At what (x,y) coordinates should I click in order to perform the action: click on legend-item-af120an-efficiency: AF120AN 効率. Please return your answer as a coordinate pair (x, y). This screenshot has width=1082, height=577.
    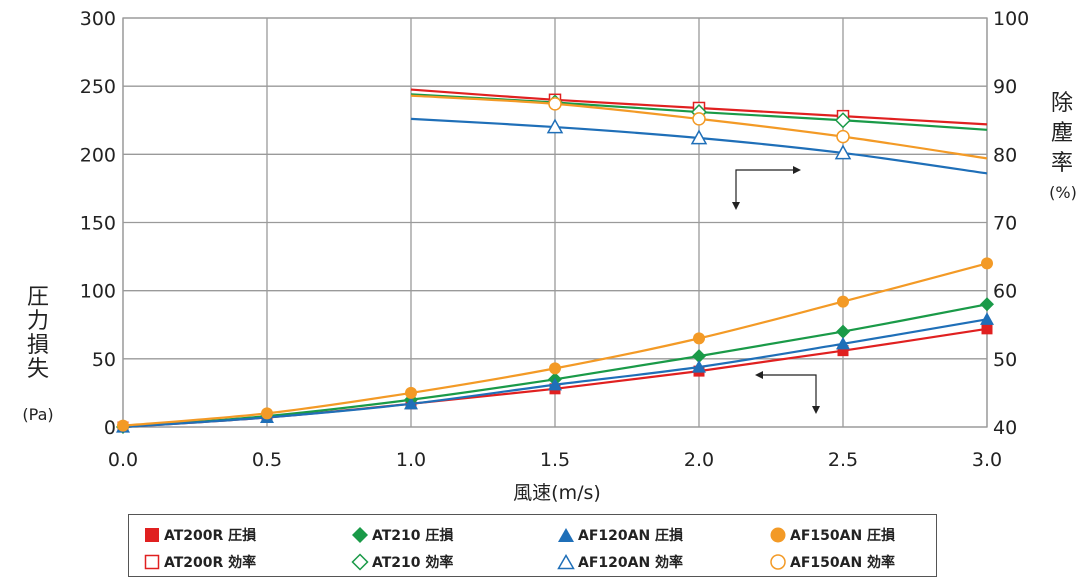
    Looking at the image, I should click on (620, 562).